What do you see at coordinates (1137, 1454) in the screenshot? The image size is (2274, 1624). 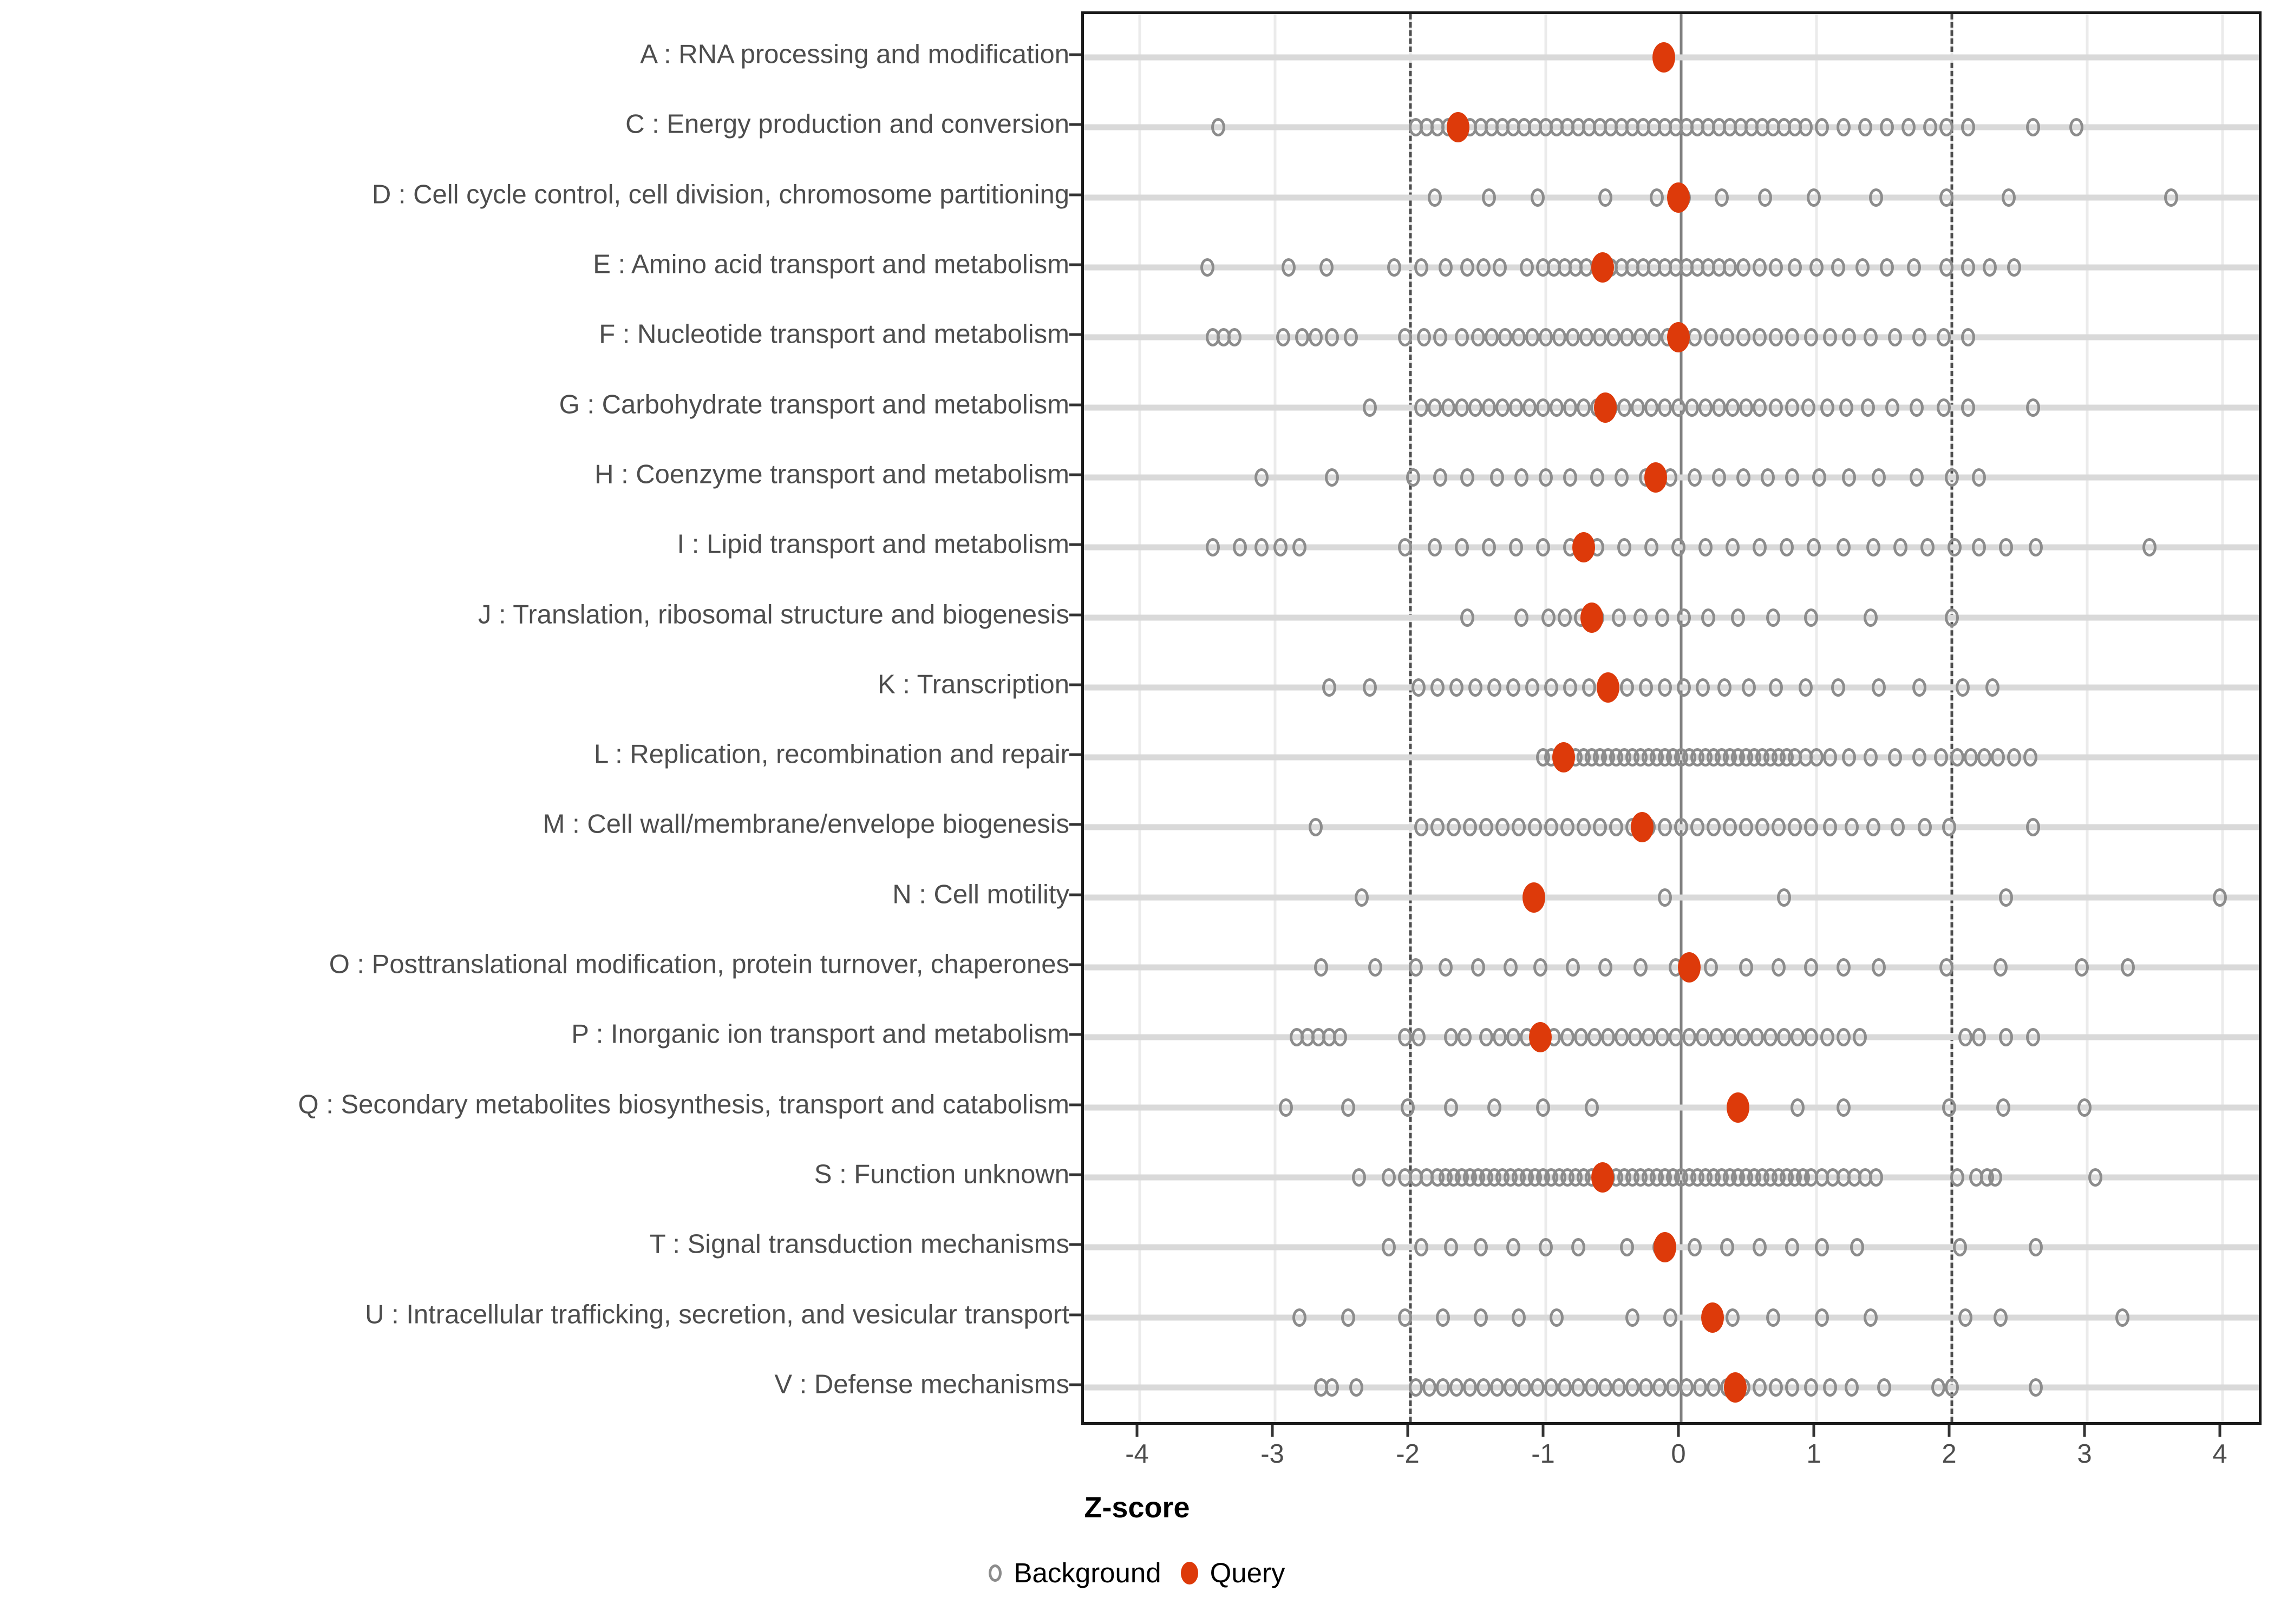 I see `x-axis-tick-label: -4` at bounding box center [1137, 1454].